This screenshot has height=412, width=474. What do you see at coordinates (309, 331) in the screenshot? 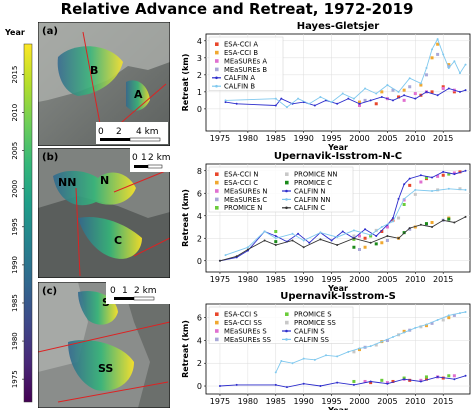
I see `legend-entry: CALFIN S` at bounding box center [309, 331].